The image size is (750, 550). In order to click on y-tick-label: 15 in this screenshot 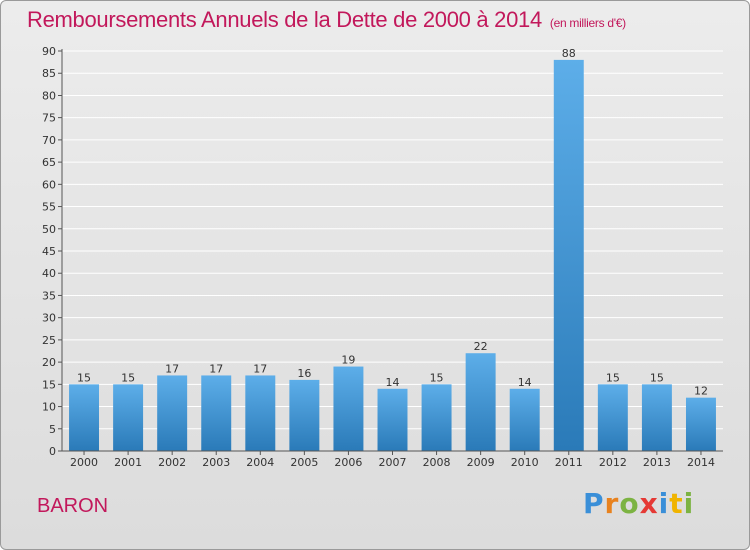, I will do `click(49, 384)`.